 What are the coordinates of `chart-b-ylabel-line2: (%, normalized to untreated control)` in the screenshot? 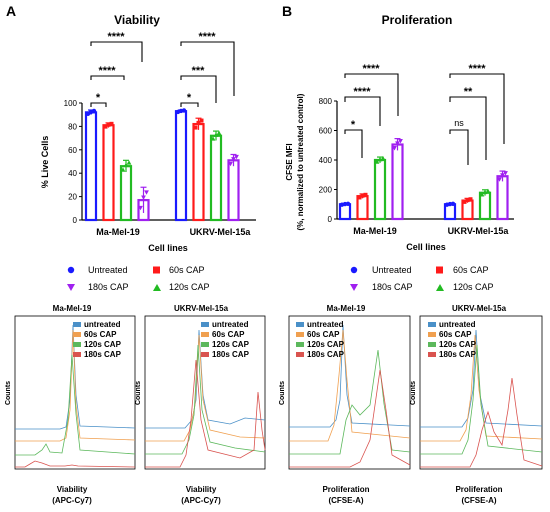 It's located at (300, 161).